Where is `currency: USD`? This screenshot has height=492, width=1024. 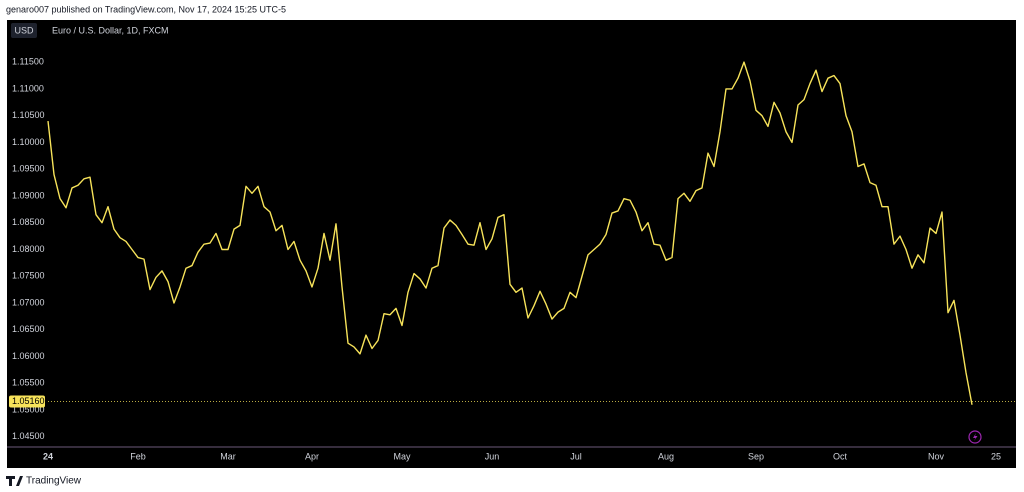 currency: USD is located at coordinates (24, 30).